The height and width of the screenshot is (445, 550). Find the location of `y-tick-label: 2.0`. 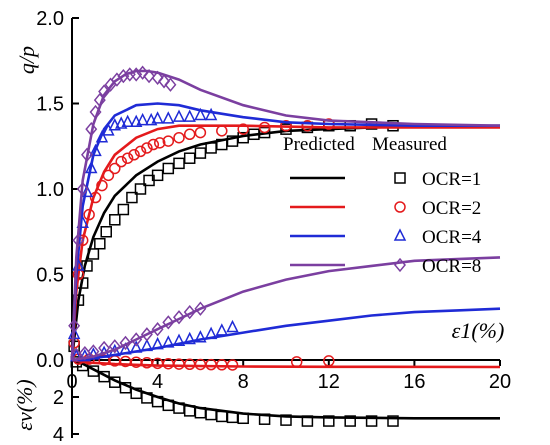

y-tick-label: 2.0 is located at coordinates (50, 19).